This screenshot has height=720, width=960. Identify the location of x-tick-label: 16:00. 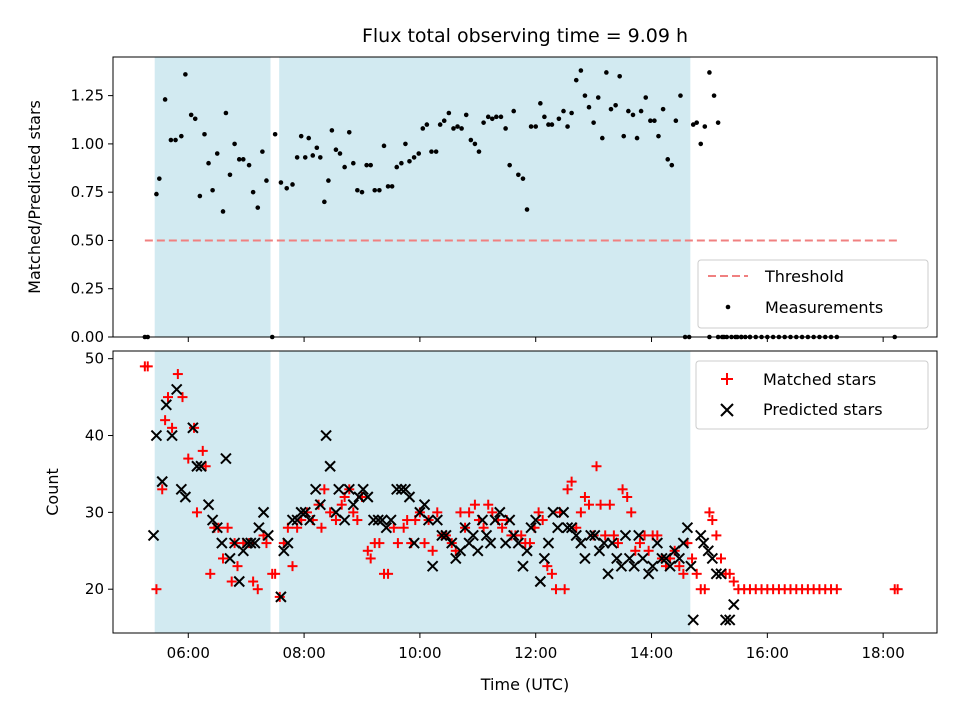
(767, 653).